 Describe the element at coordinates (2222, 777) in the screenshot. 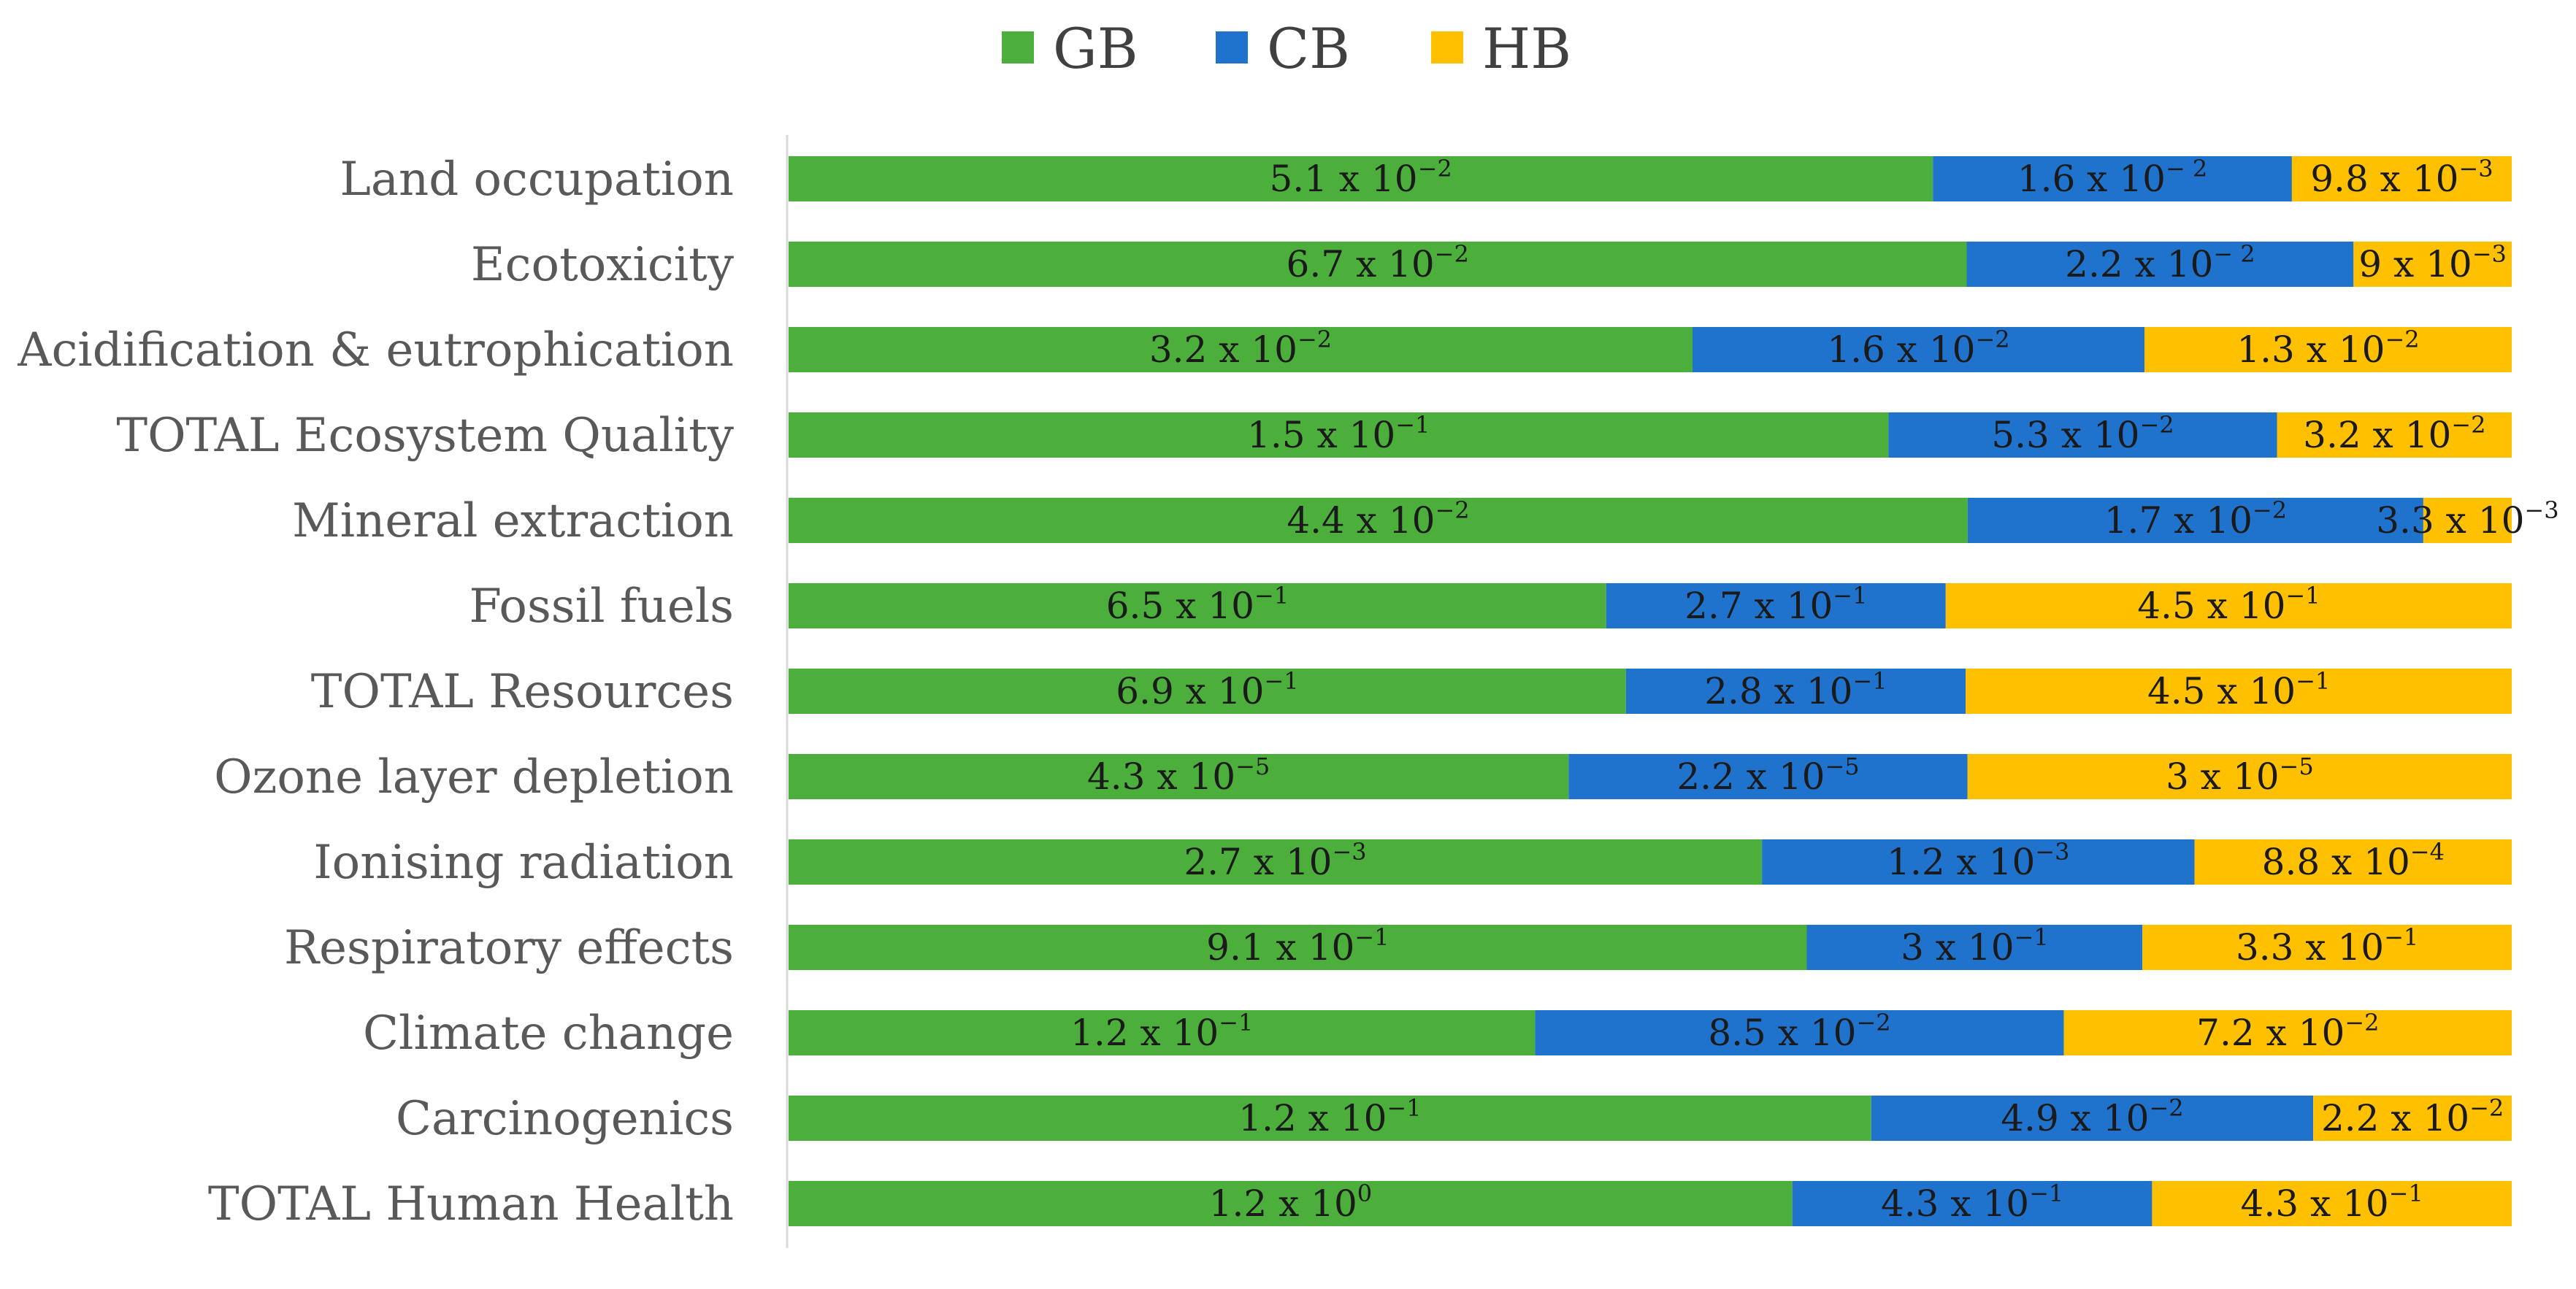

I see `data-label-mantissa: 3 x 10` at that location.